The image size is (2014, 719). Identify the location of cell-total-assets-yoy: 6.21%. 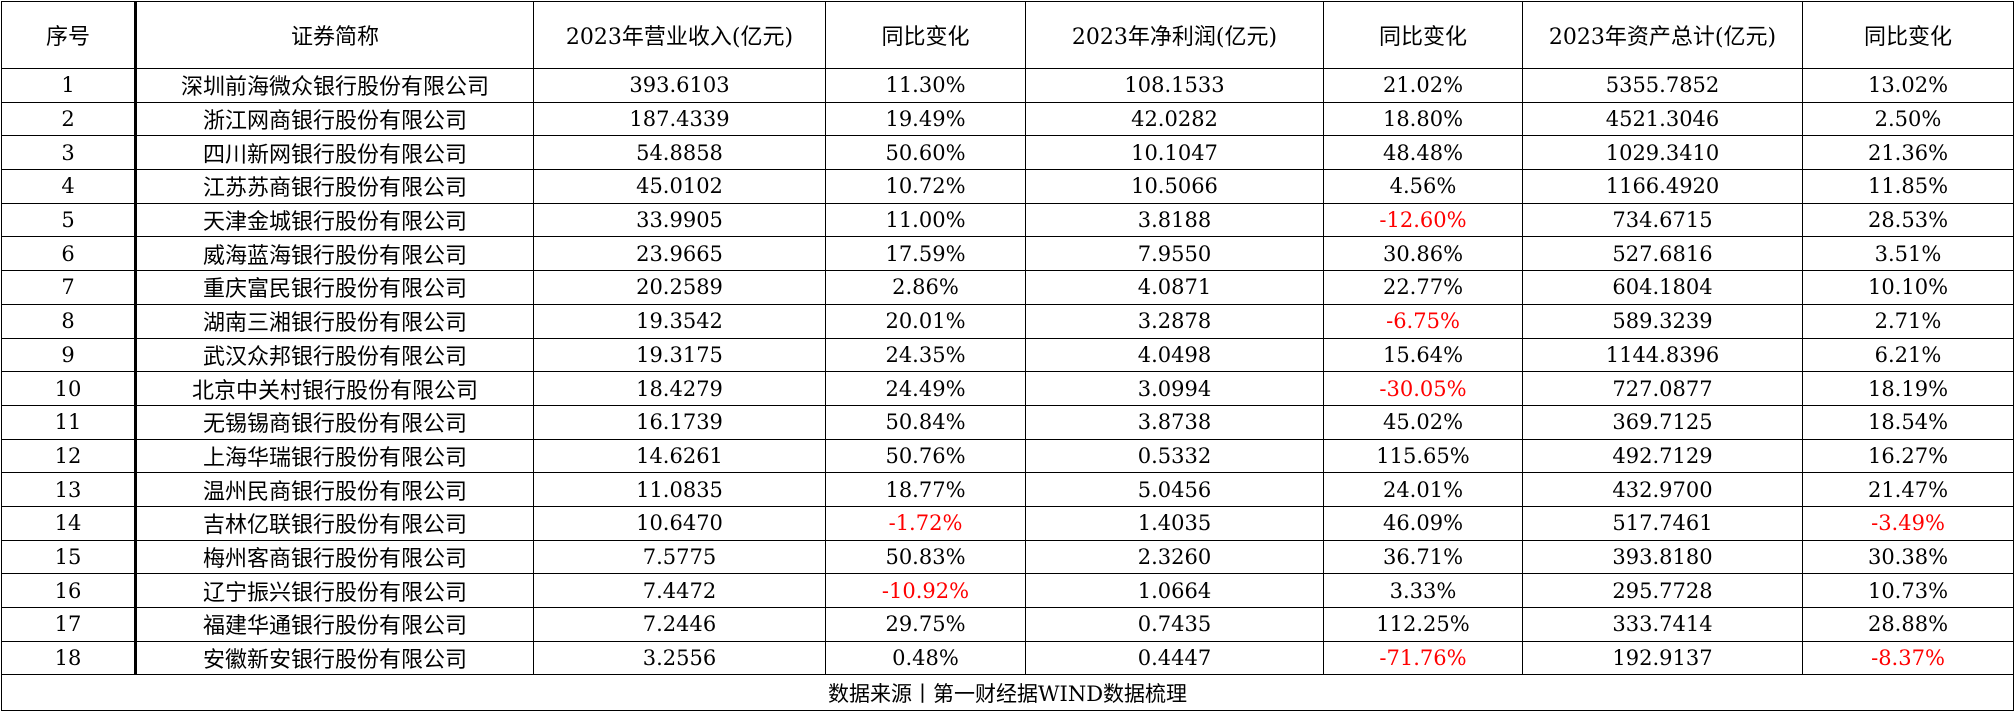
(1908, 355).